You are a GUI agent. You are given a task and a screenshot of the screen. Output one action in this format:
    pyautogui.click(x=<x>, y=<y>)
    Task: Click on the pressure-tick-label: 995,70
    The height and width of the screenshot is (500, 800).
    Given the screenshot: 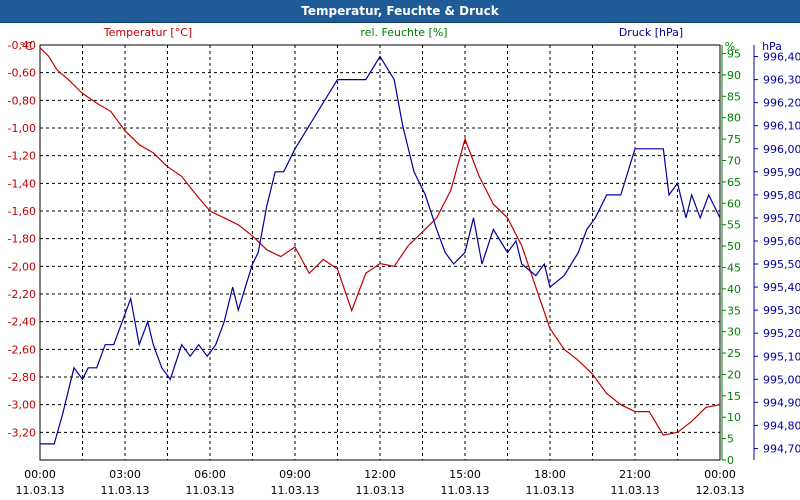 What is the action you would take?
    pyautogui.click(x=781, y=218)
    